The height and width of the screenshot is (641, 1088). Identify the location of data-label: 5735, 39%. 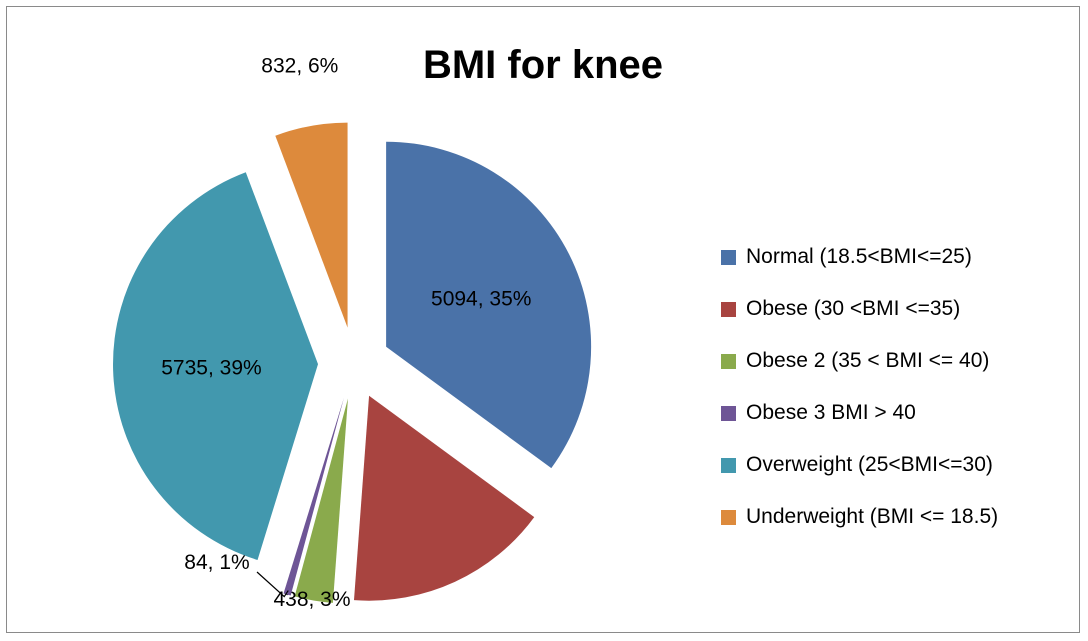
(211, 367).